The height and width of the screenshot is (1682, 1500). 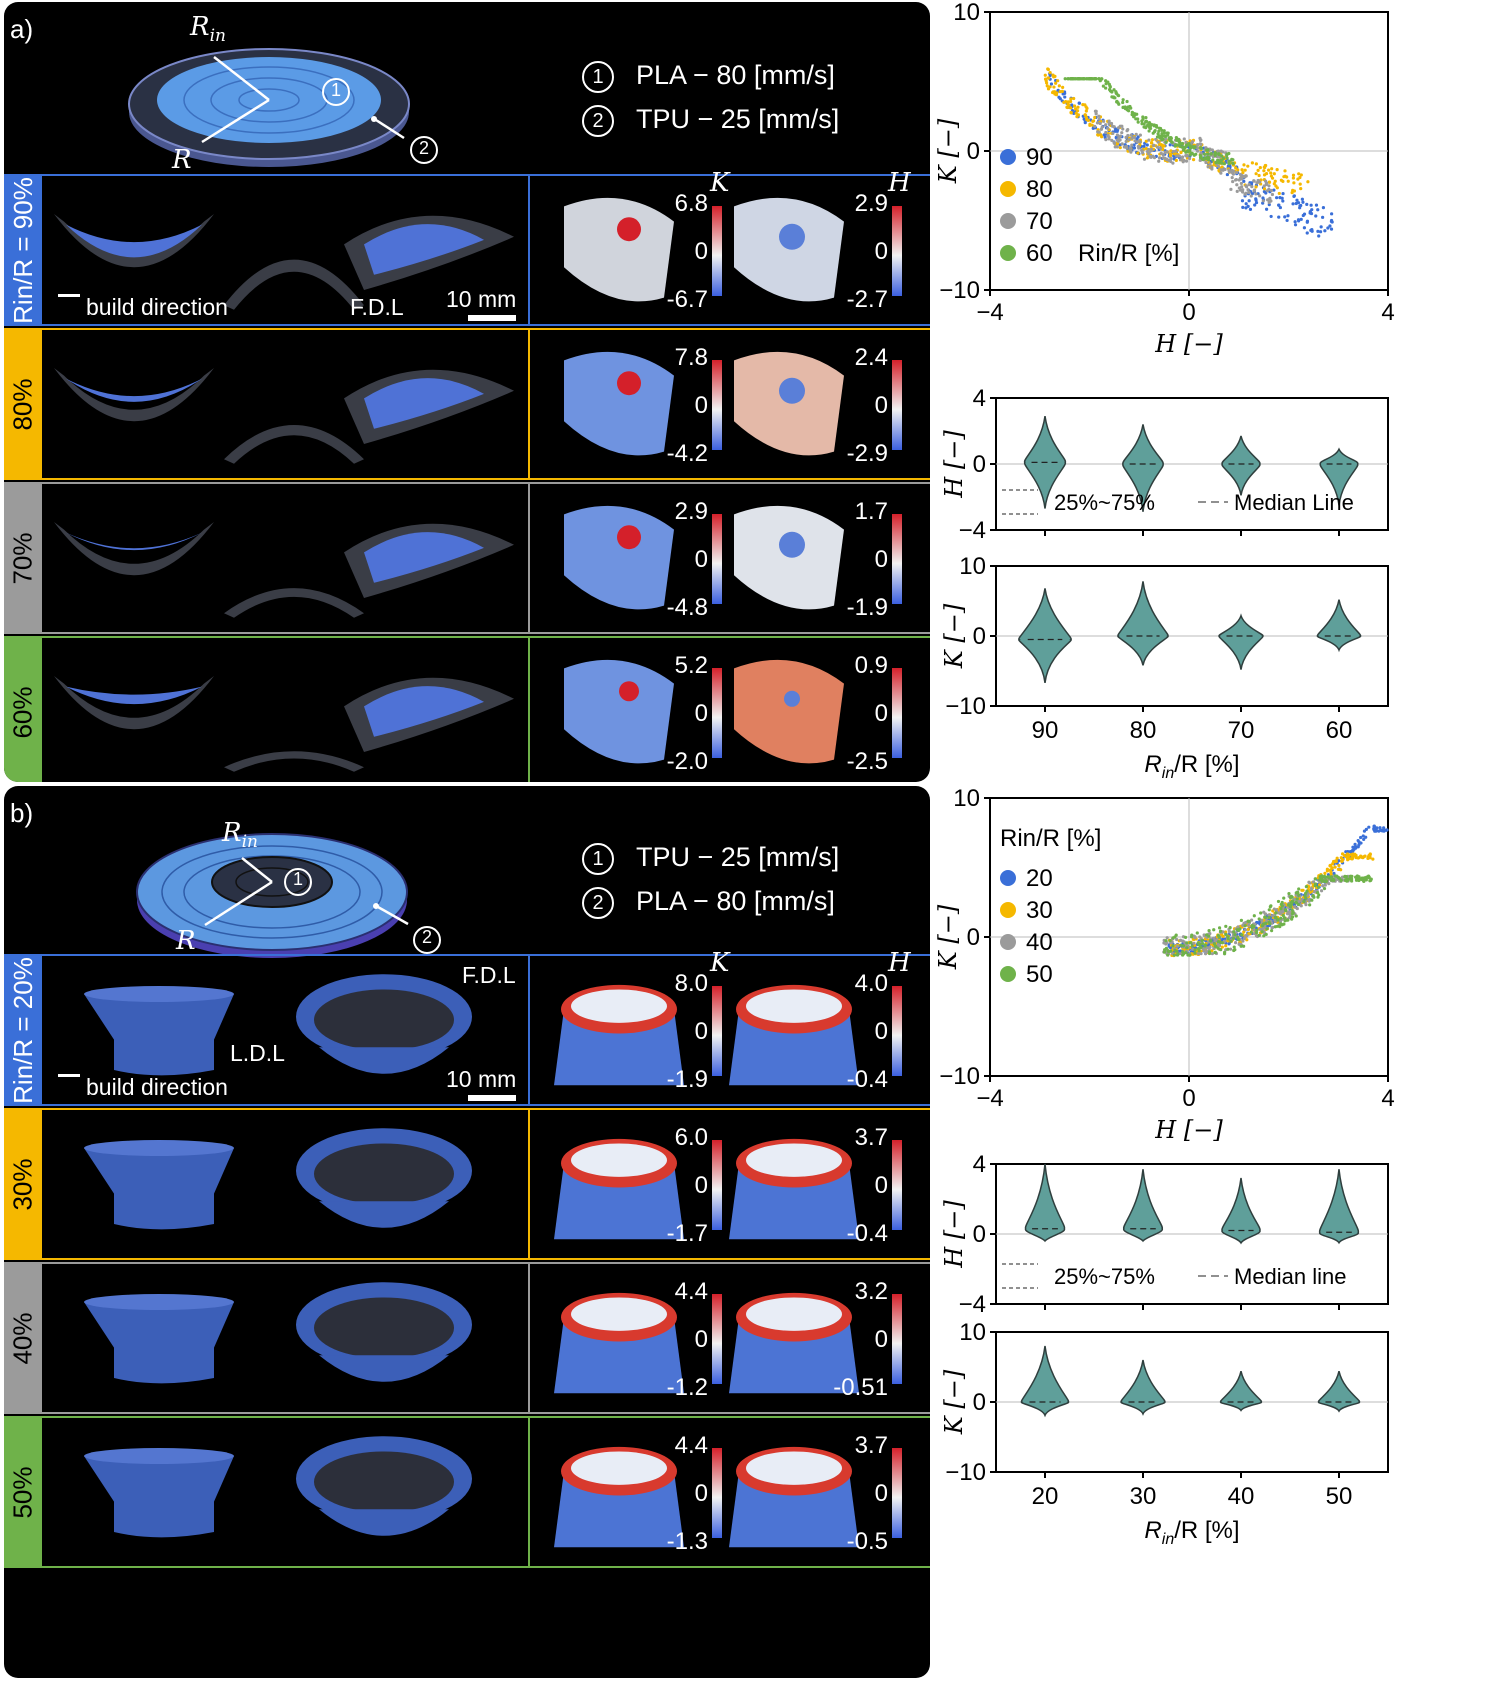 What do you see at coordinates (1188, 1098) in the screenshot?
I see `x-tick-label: 0` at bounding box center [1188, 1098].